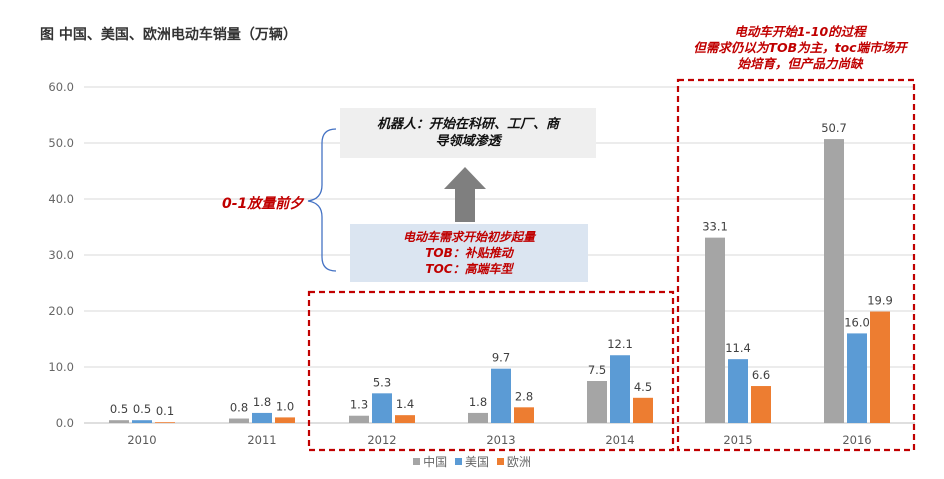 Image resolution: width=944 pixels, height=479 pixels. Describe the element at coordinates (435, 462) in the screenshot. I see `legend-label-china: 中国` at that location.